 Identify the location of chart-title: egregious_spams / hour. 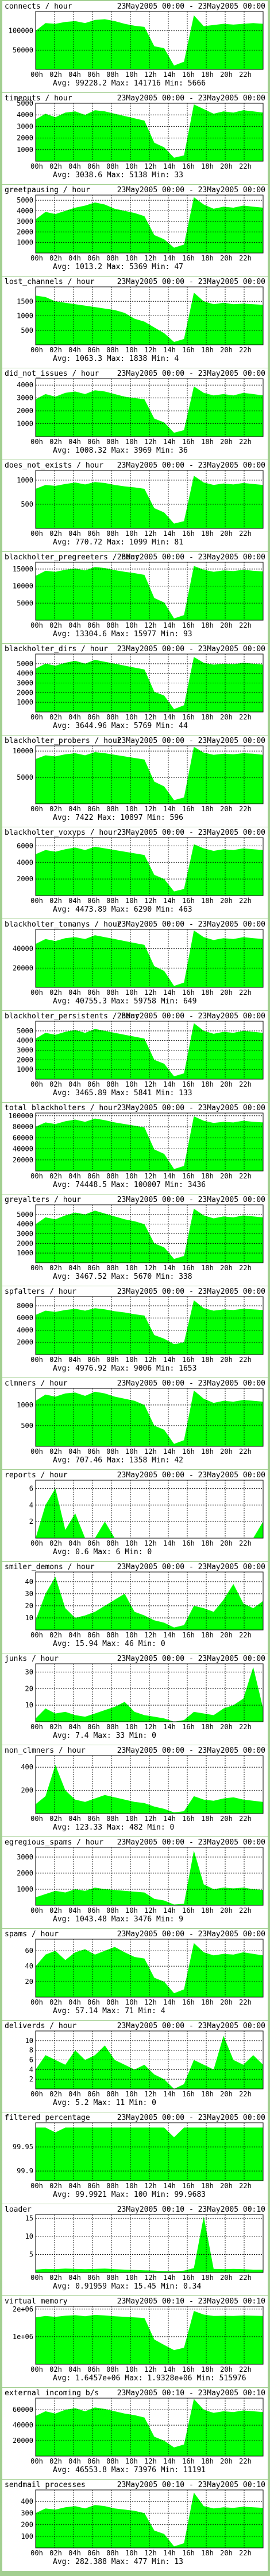
(54, 1843).